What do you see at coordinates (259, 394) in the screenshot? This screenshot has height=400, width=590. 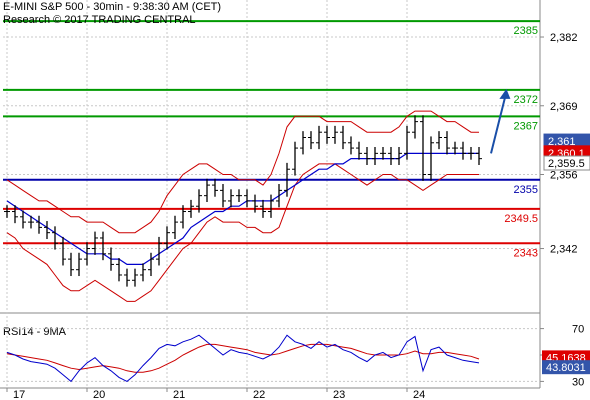 I see `x-tick-label: 22` at bounding box center [259, 394].